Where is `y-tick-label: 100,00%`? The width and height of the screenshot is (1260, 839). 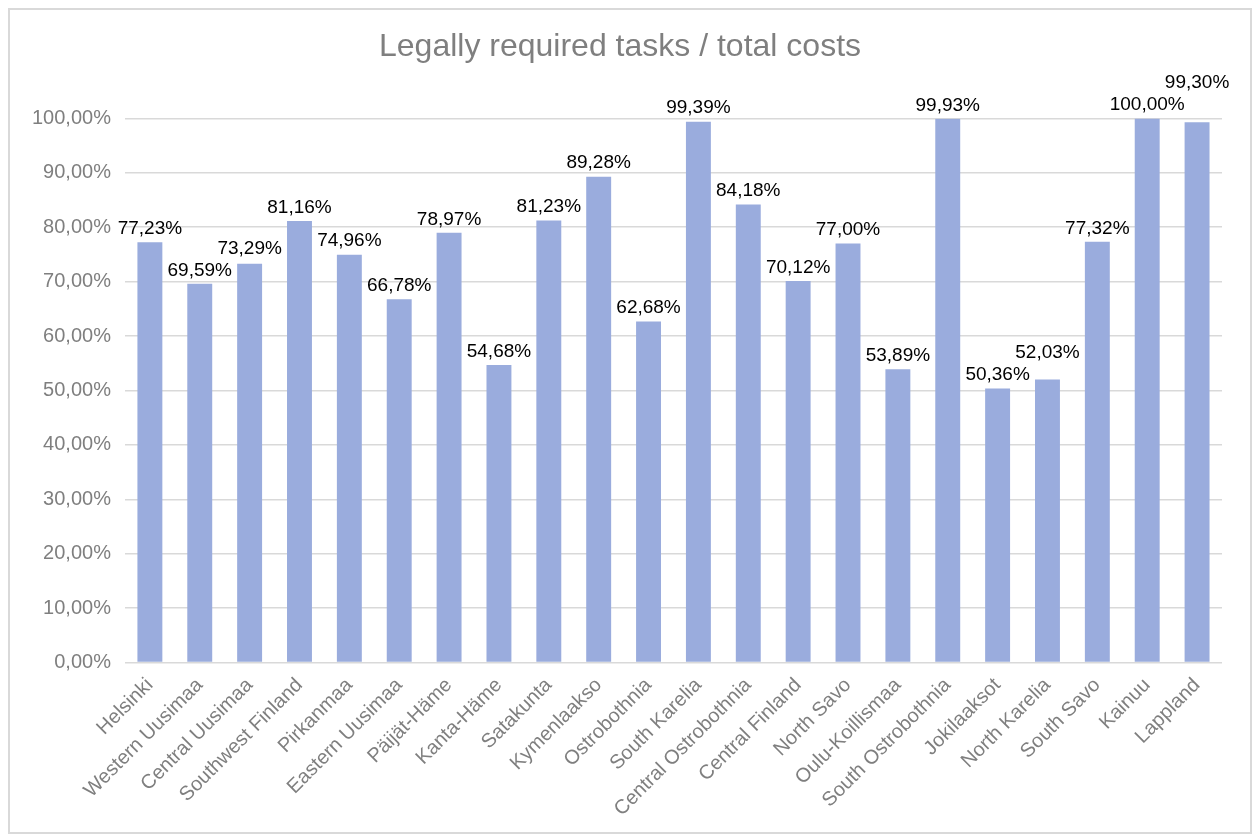
y-tick-label: 100,00% is located at coordinates (71, 116).